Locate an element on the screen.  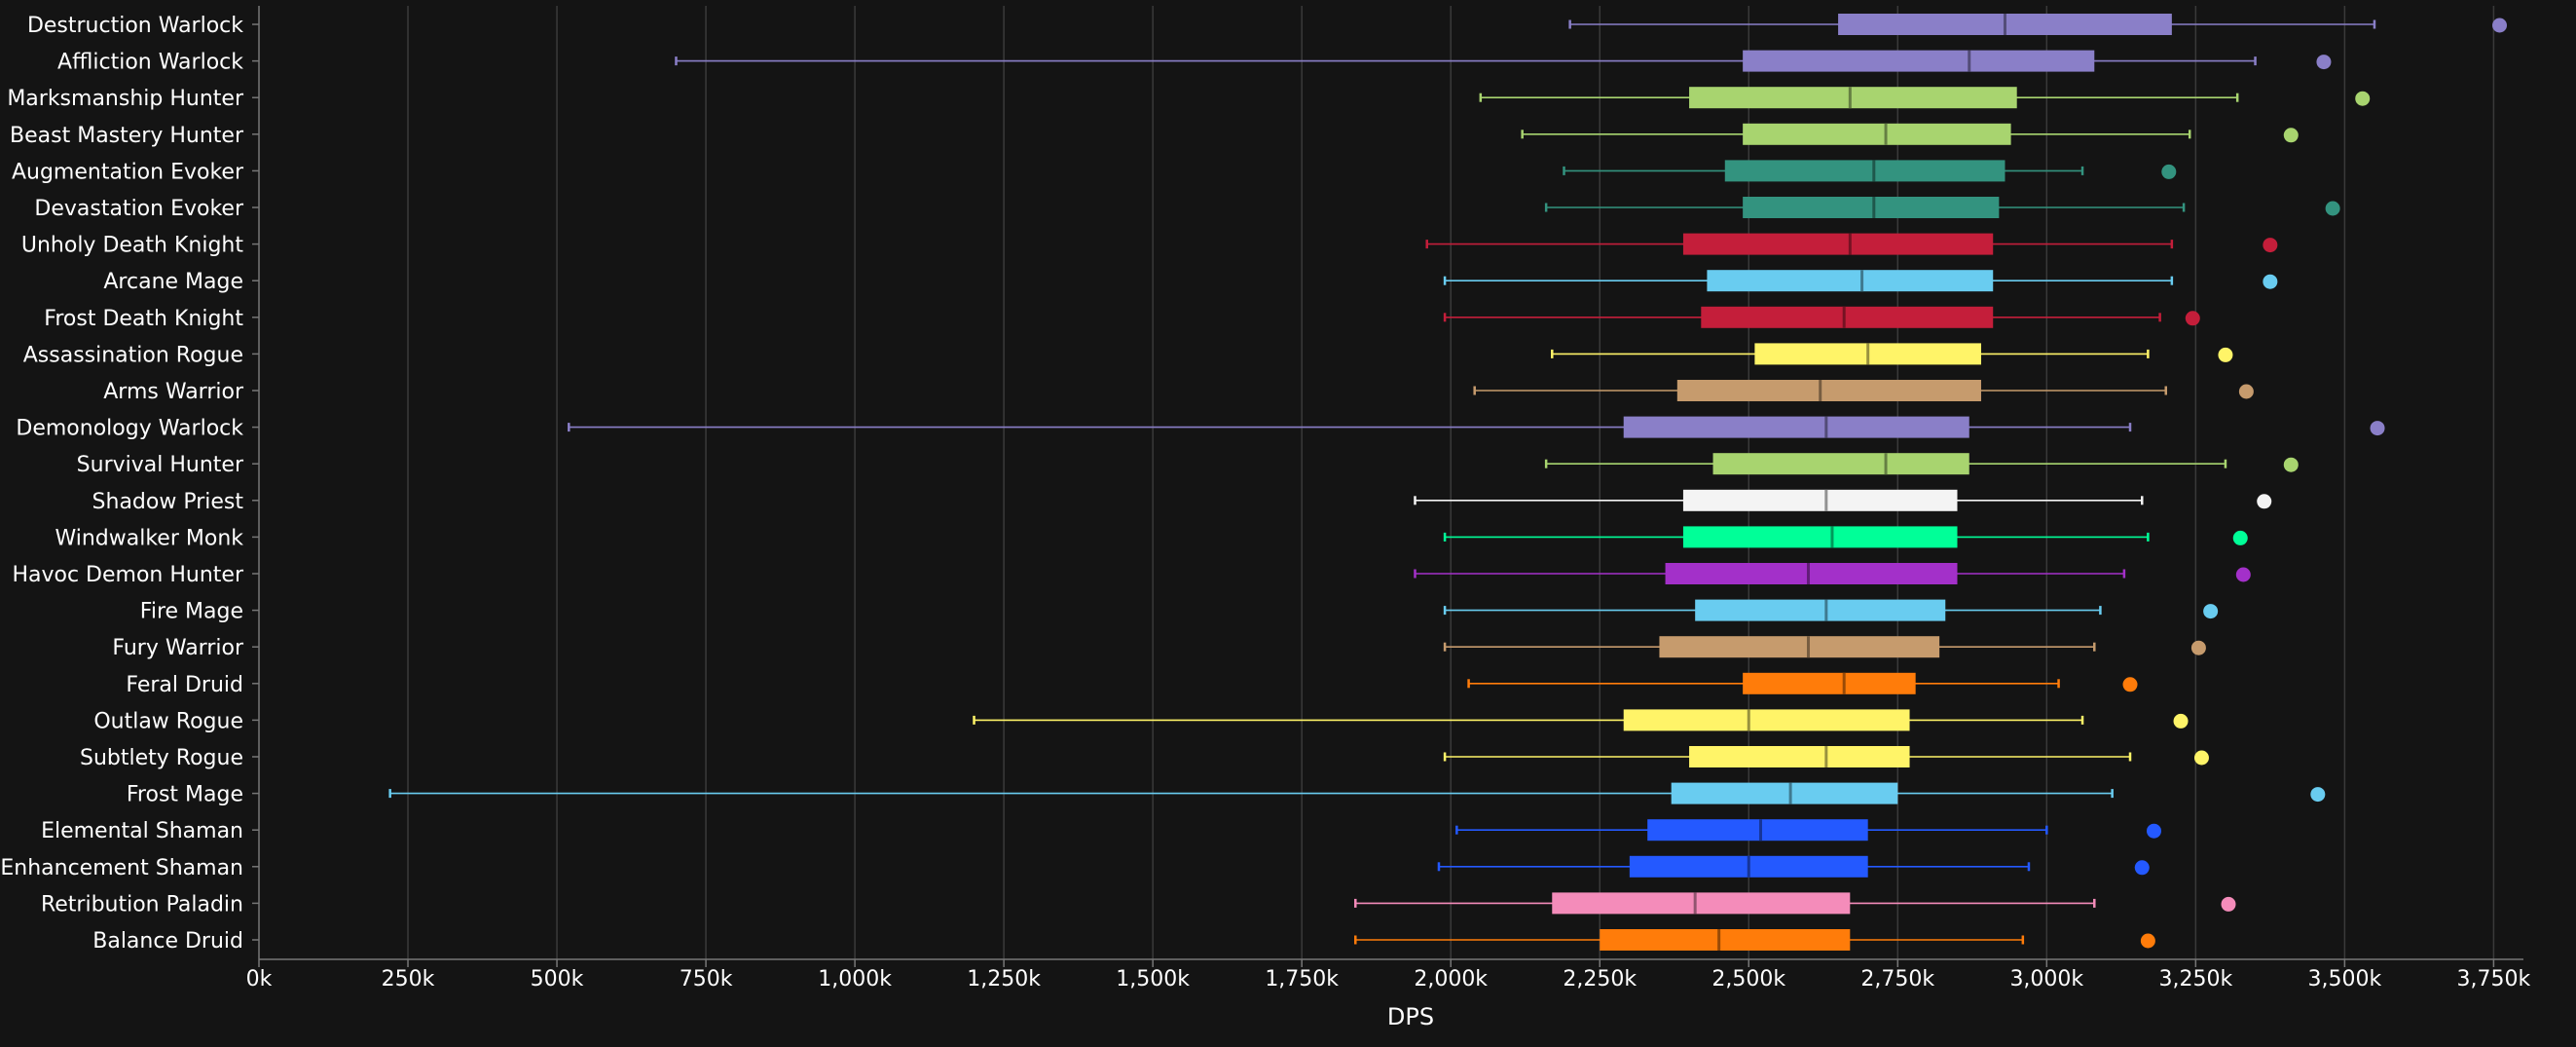
category-label: Survival Hunter is located at coordinates (160, 465).